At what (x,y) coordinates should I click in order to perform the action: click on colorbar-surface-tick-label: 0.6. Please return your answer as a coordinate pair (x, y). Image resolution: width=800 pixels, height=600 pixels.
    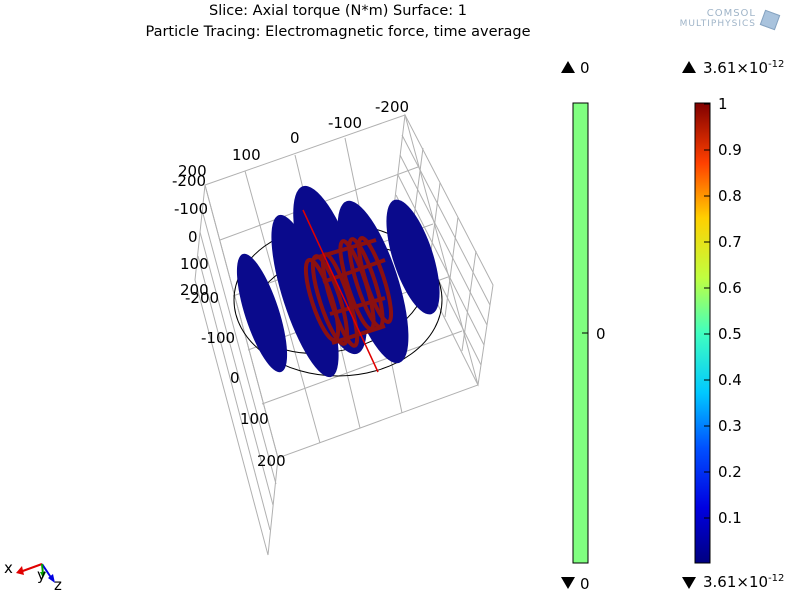
    Looking at the image, I should click on (730, 288).